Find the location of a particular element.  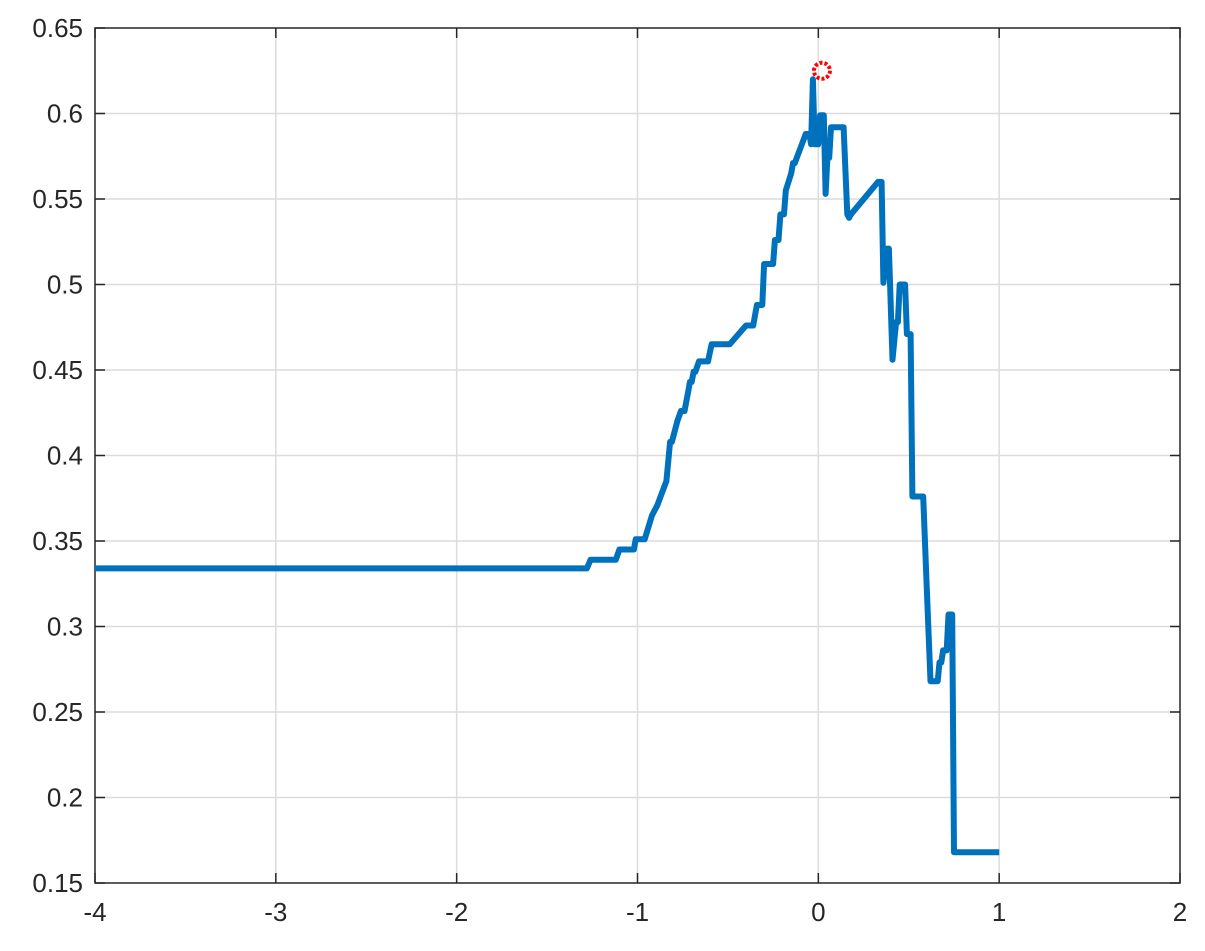

y-tick-label: 0.5 is located at coordinates (65, 285).